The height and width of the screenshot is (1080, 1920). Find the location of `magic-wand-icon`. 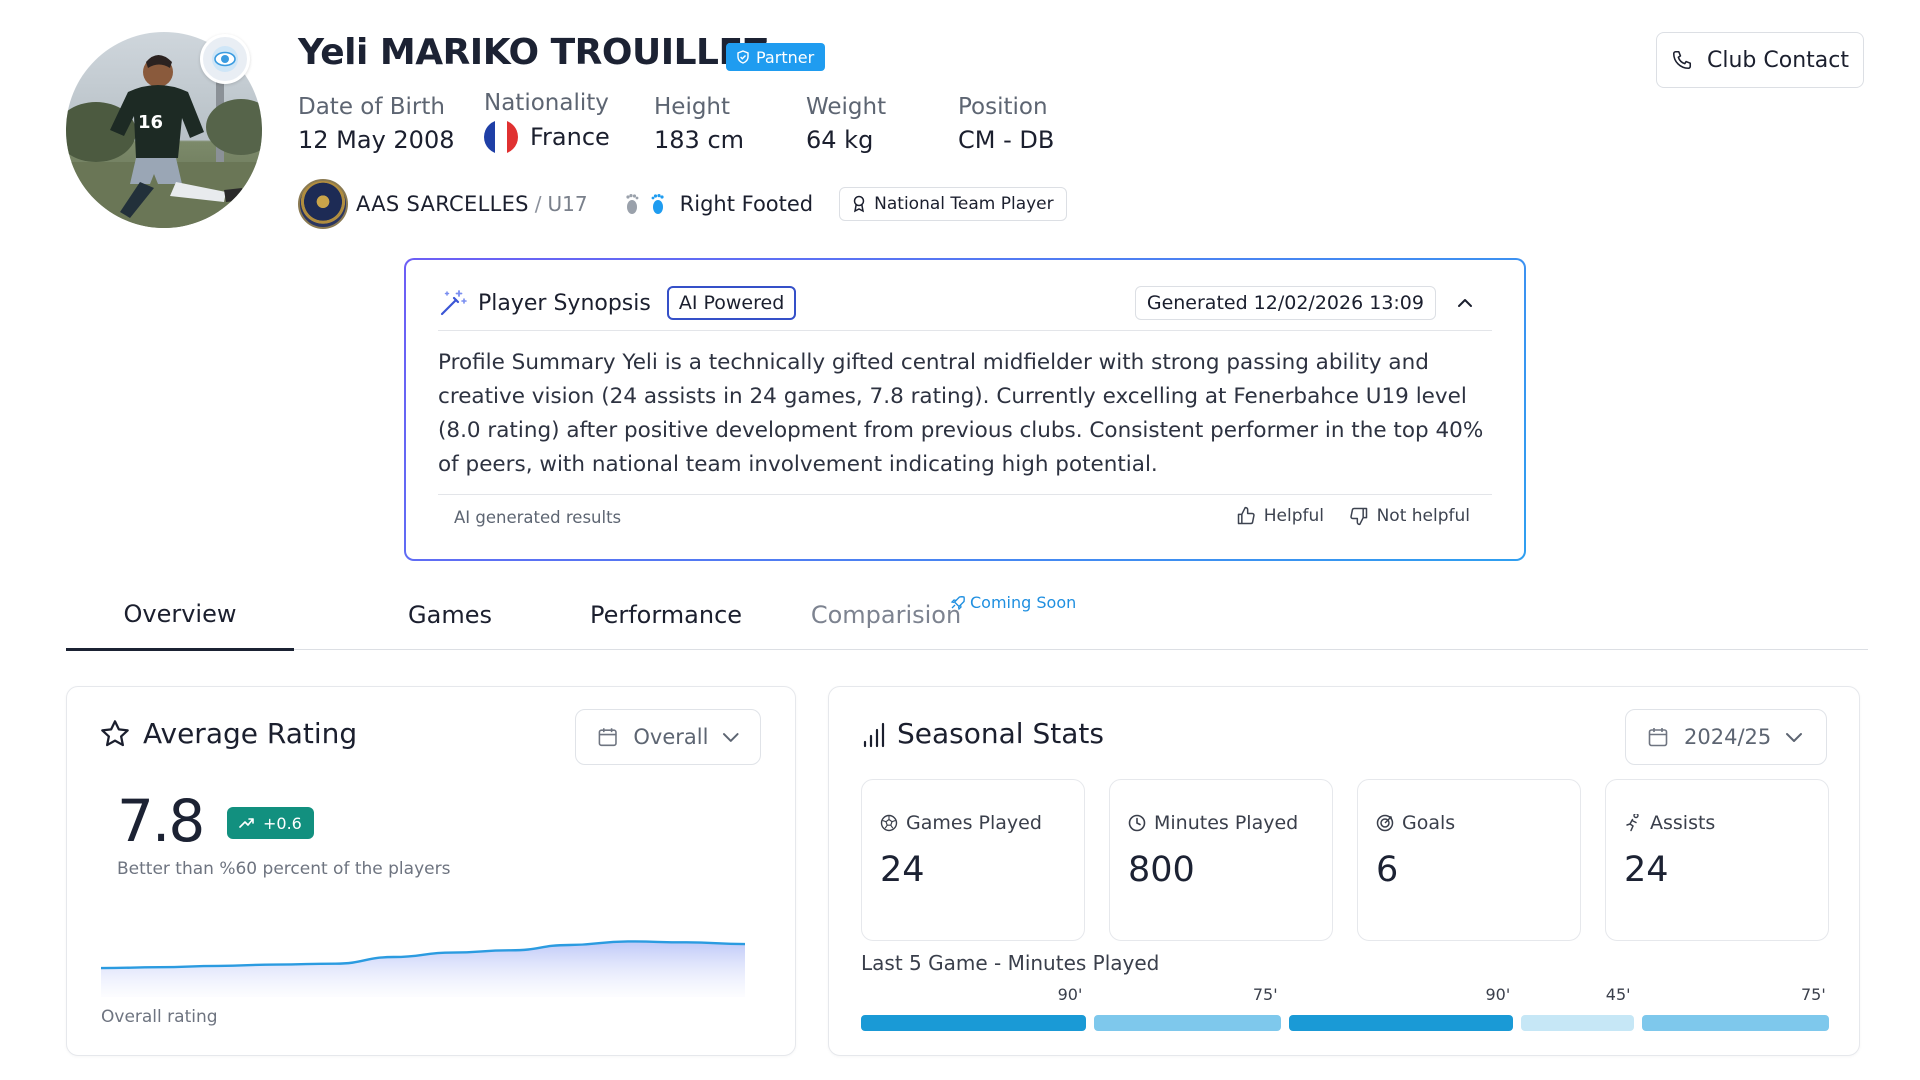

magic-wand-icon is located at coordinates (453, 303).